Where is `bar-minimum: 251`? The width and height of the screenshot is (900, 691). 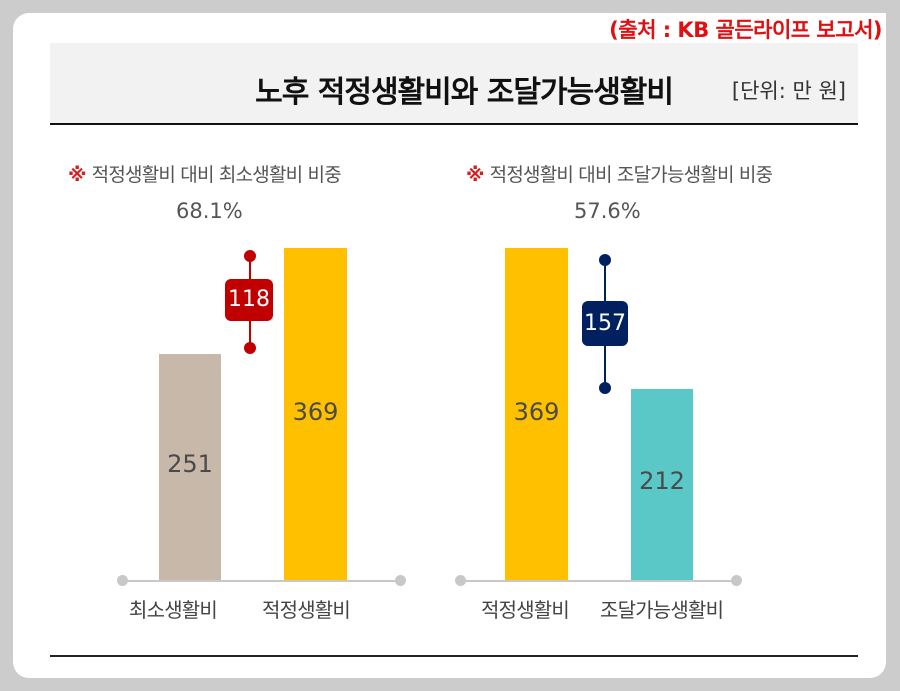 bar-minimum: 251 is located at coordinates (190, 467).